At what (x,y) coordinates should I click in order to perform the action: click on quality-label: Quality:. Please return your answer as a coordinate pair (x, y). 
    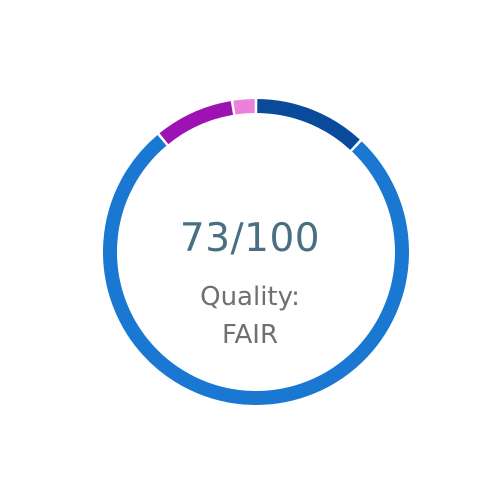
    Looking at the image, I should click on (250, 297).